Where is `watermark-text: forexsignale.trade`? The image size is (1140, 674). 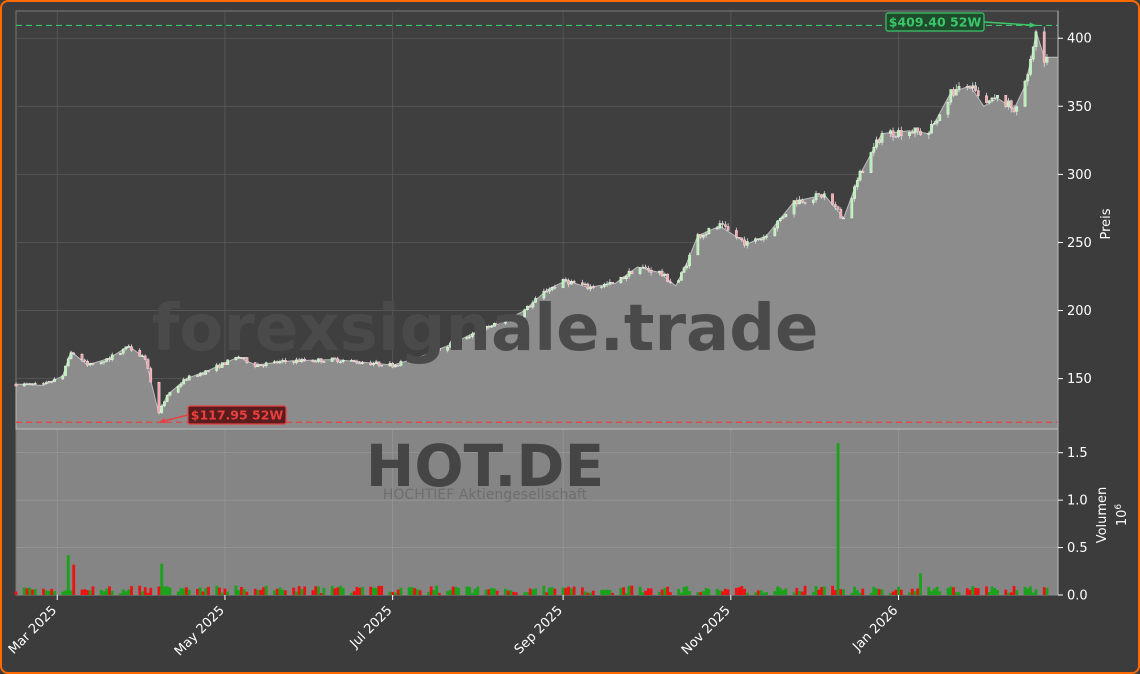
watermark-text: forexsignale.trade is located at coordinates (485, 329).